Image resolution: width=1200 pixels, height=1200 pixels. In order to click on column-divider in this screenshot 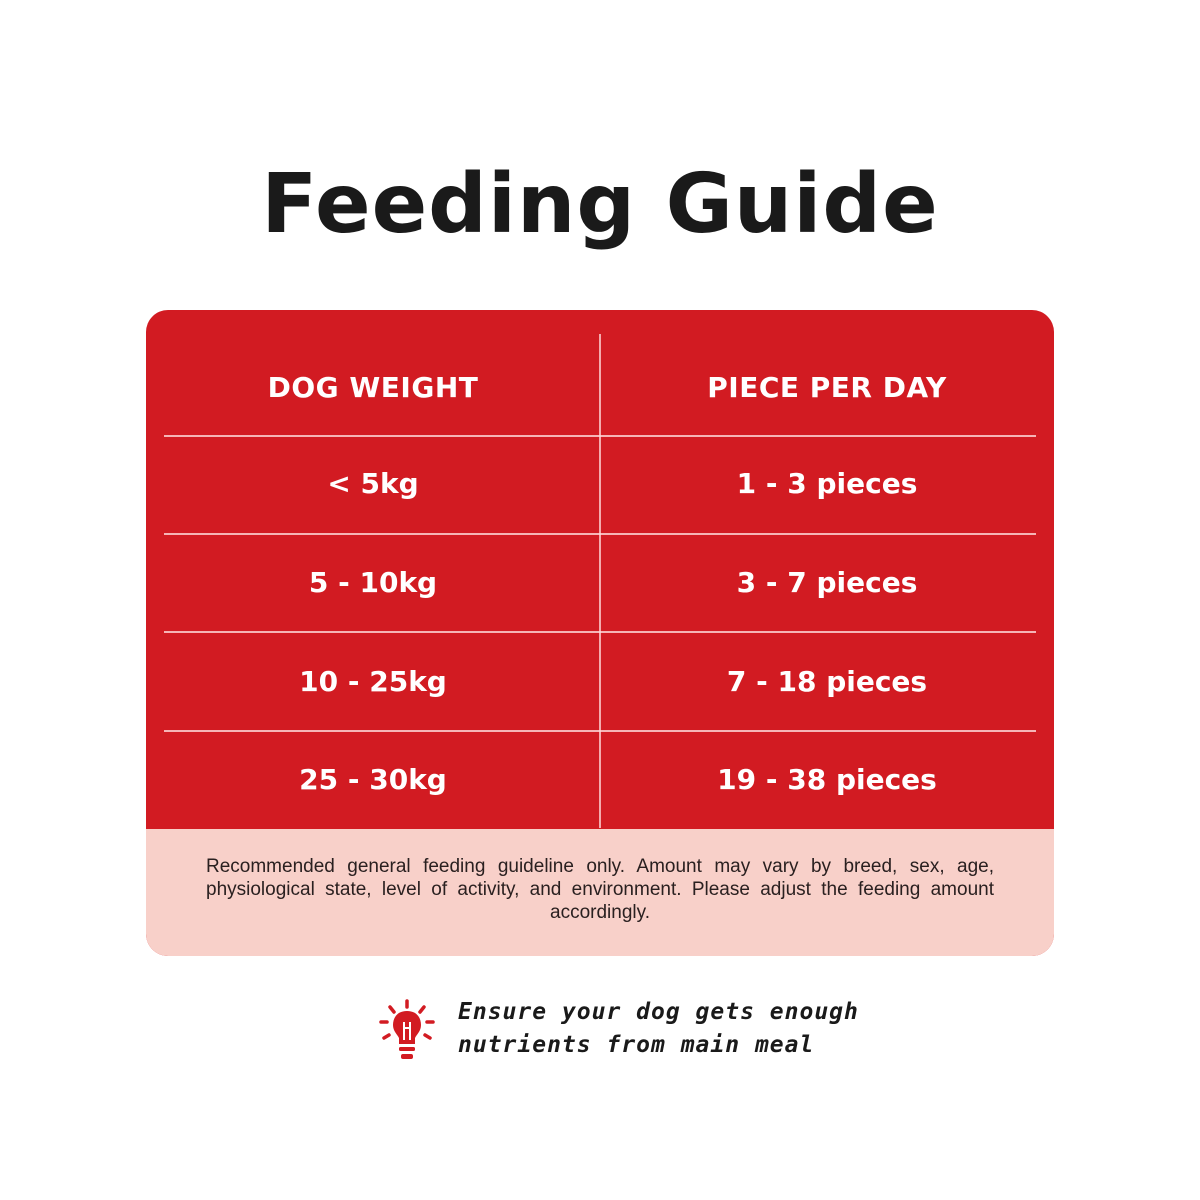, I will do `click(600, 581)`.